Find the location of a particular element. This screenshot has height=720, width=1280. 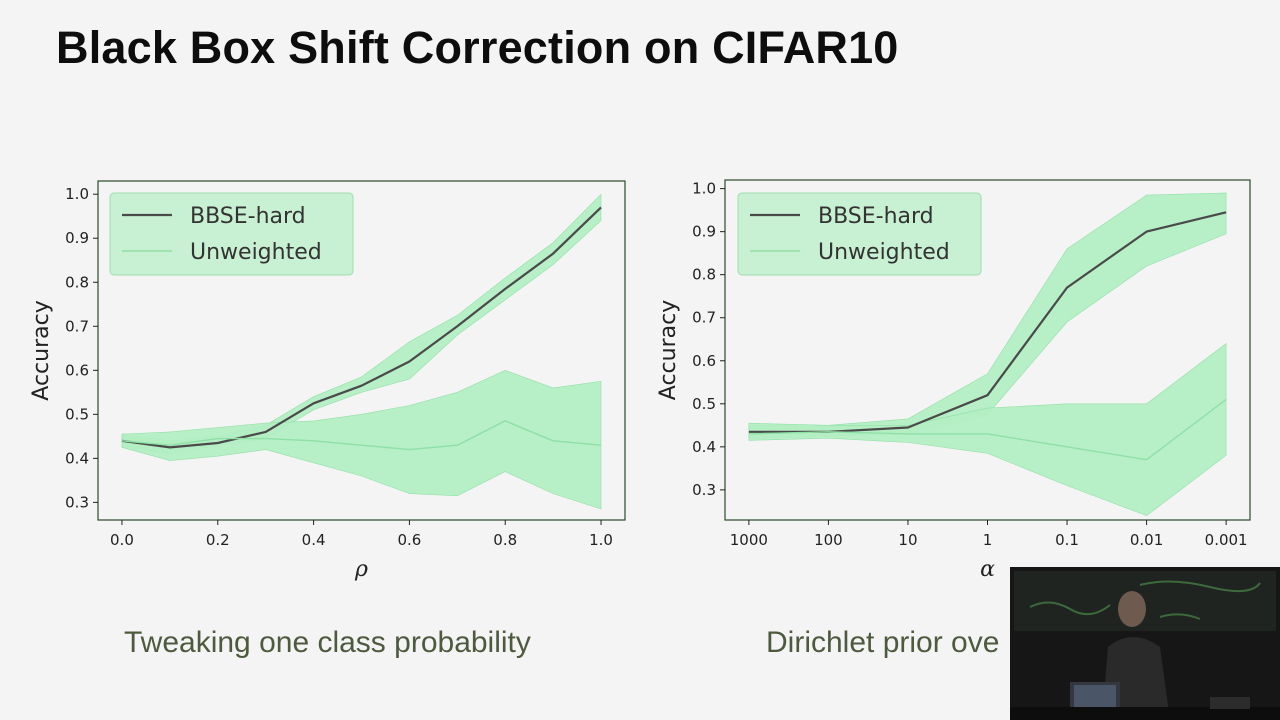

caption-right: Dirichlet prior ove is located at coordinates (883, 642).